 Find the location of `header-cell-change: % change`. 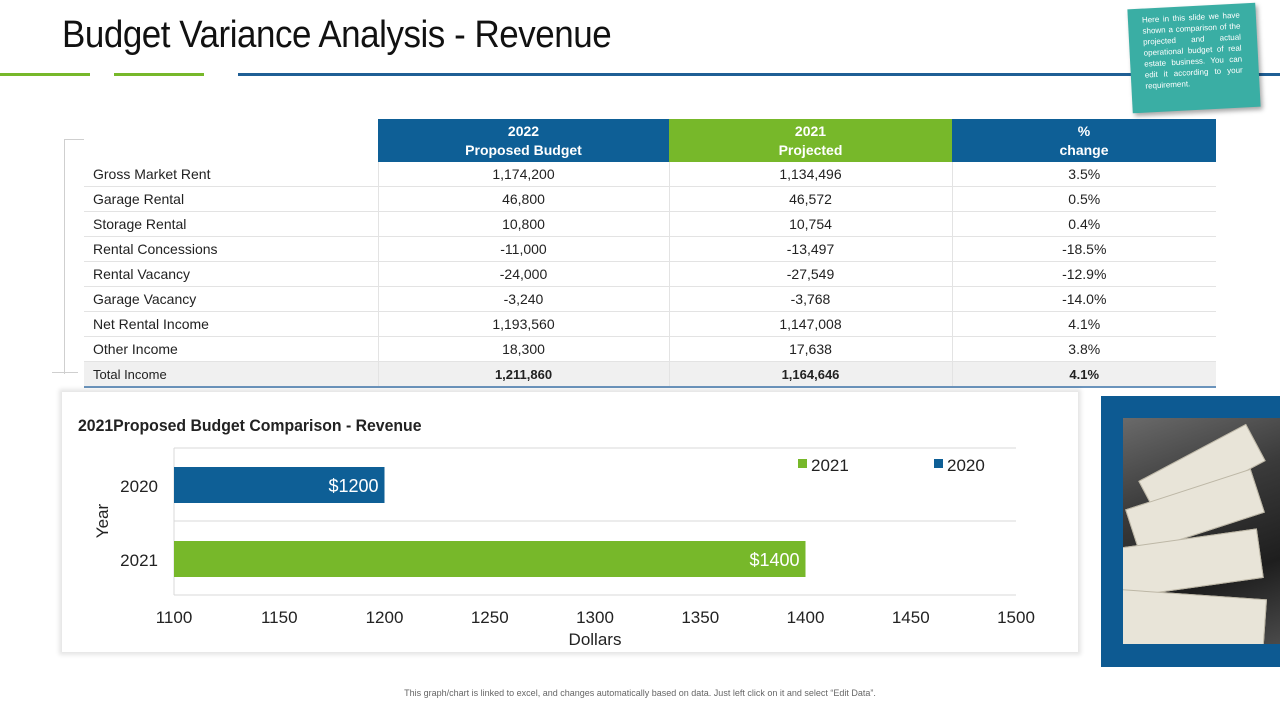

header-cell-change: % change is located at coordinates (1084, 140).